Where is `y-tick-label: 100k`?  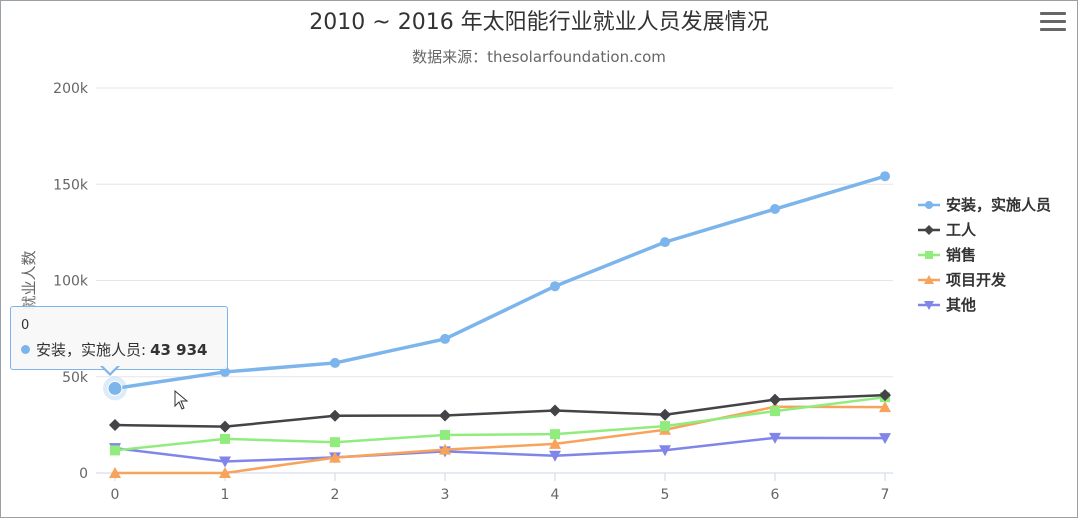
y-tick-label: 100k is located at coordinates (71, 282).